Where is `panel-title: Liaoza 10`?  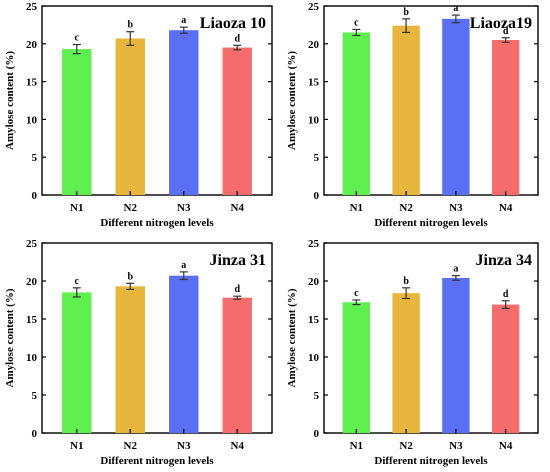
panel-title: Liaoza 10 is located at coordinates (233, 23).